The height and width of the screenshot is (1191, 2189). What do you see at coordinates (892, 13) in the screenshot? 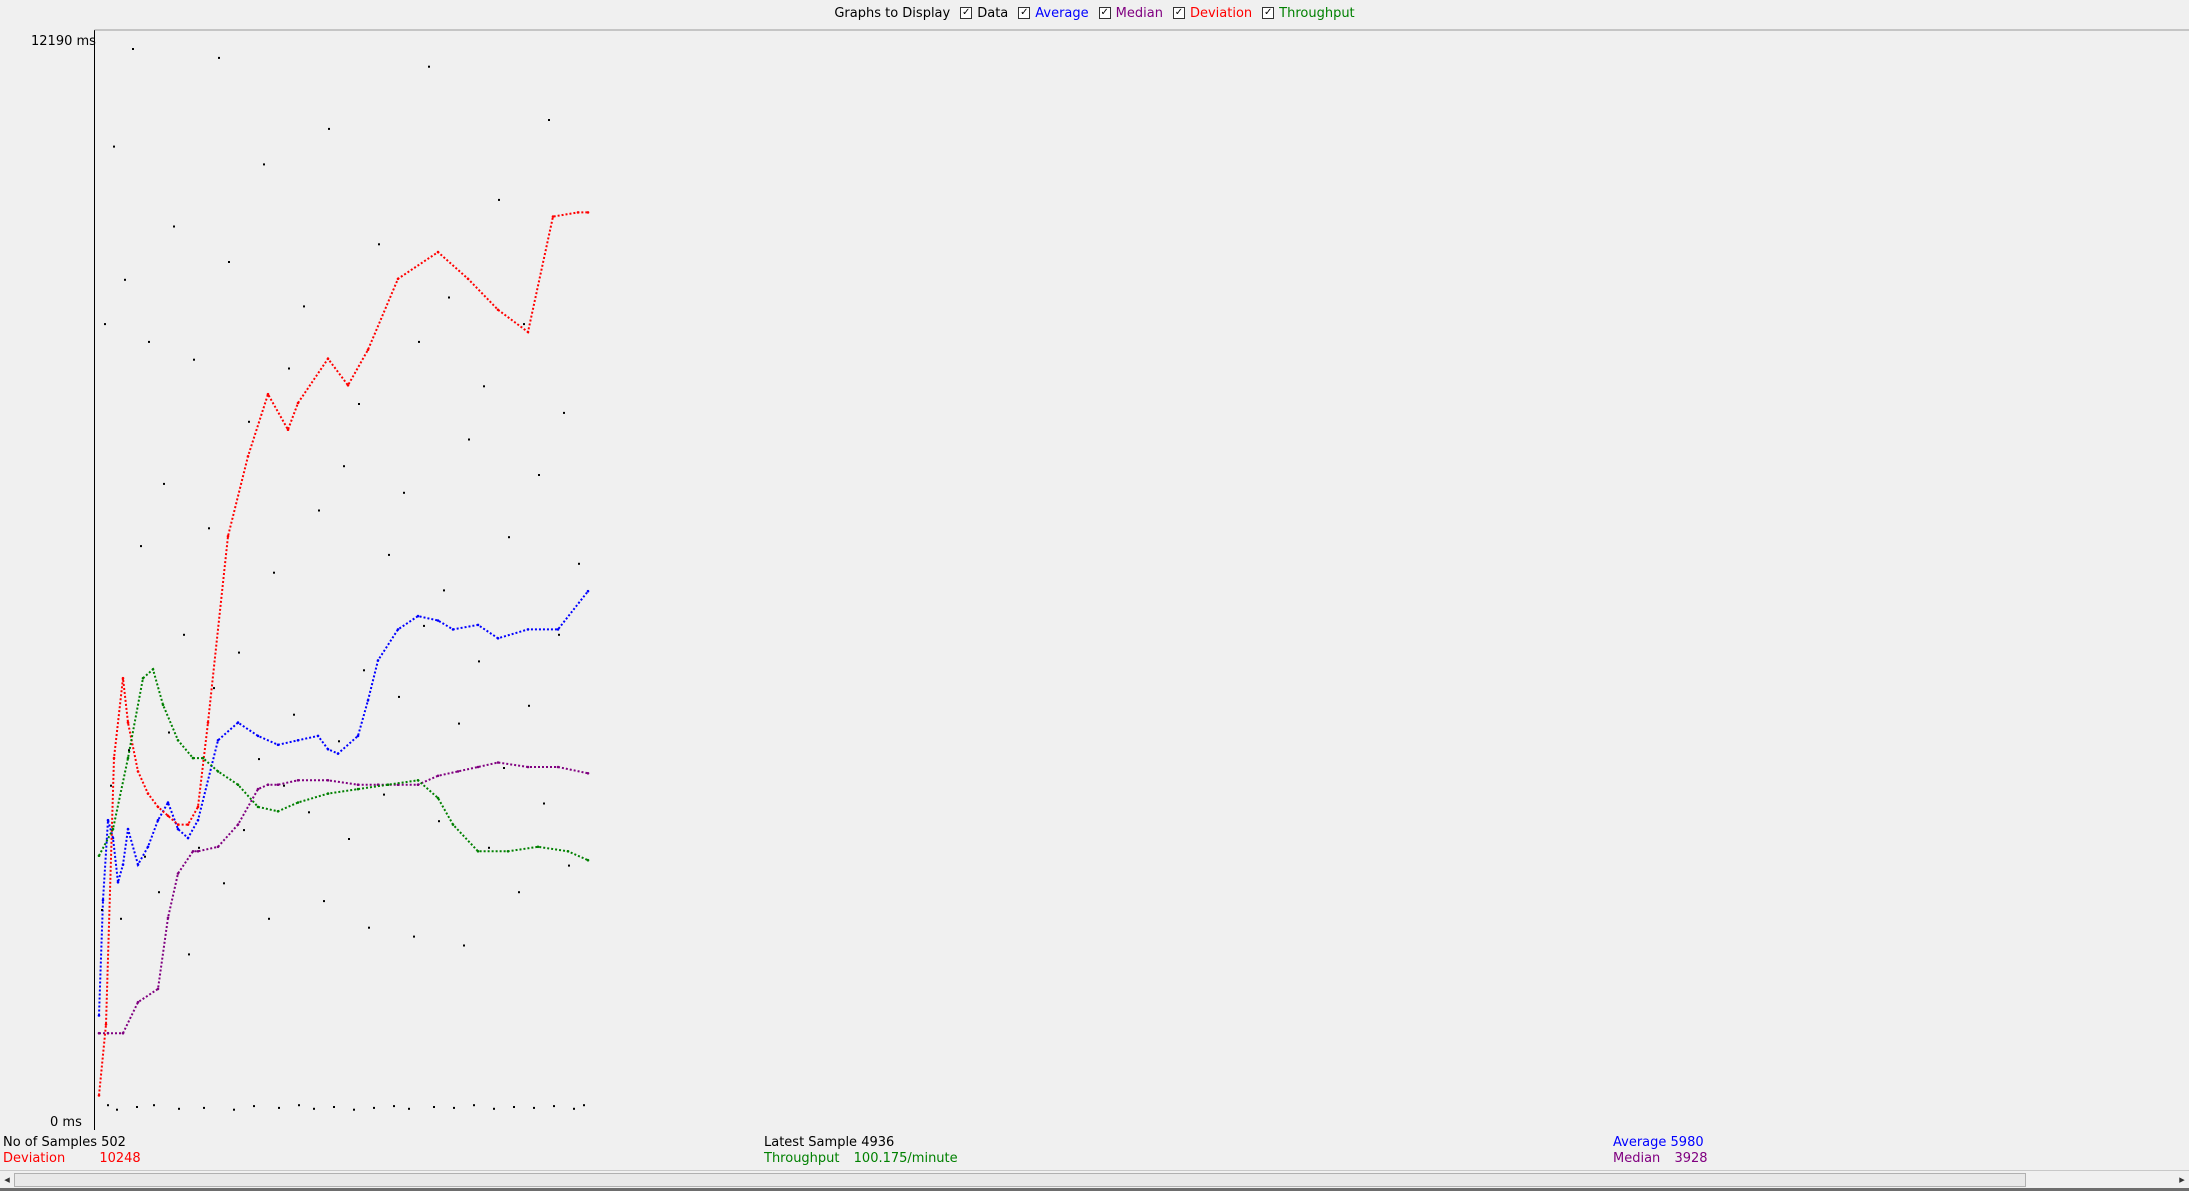
I see `legend-title: Graphs to Display` at bounding box center [892, 13].